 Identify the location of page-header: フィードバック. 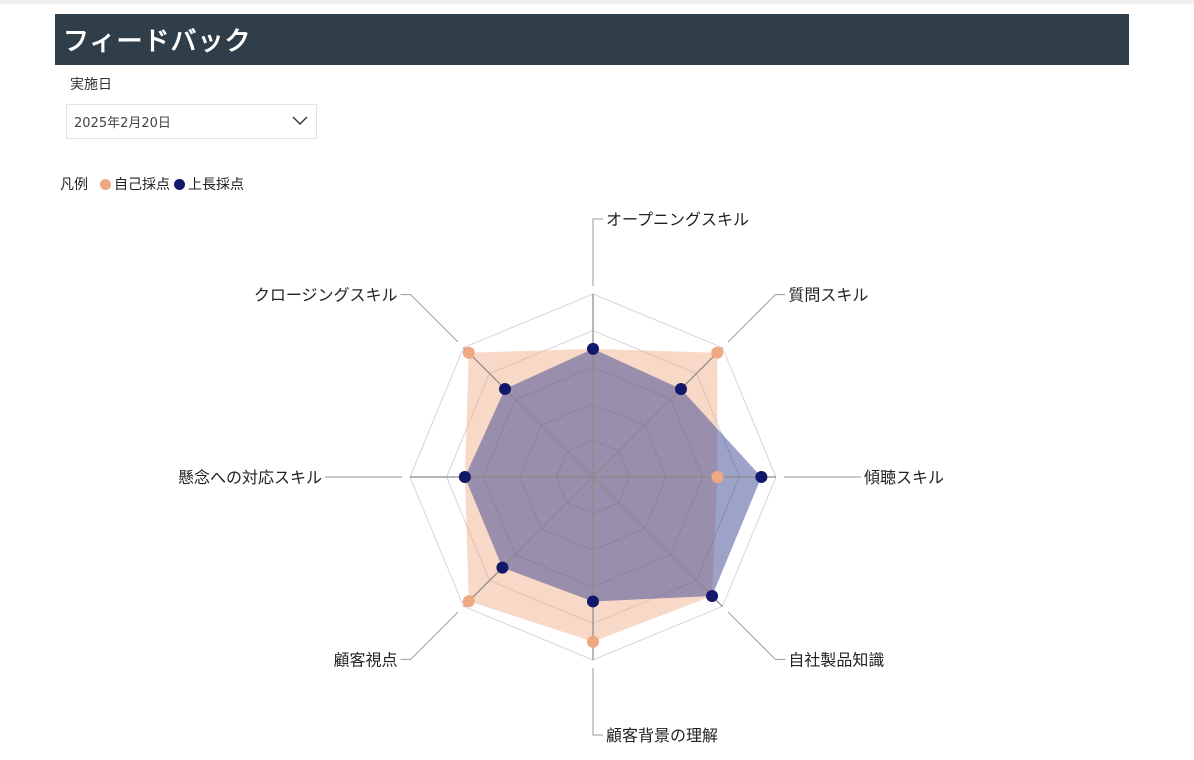
(592, 39).